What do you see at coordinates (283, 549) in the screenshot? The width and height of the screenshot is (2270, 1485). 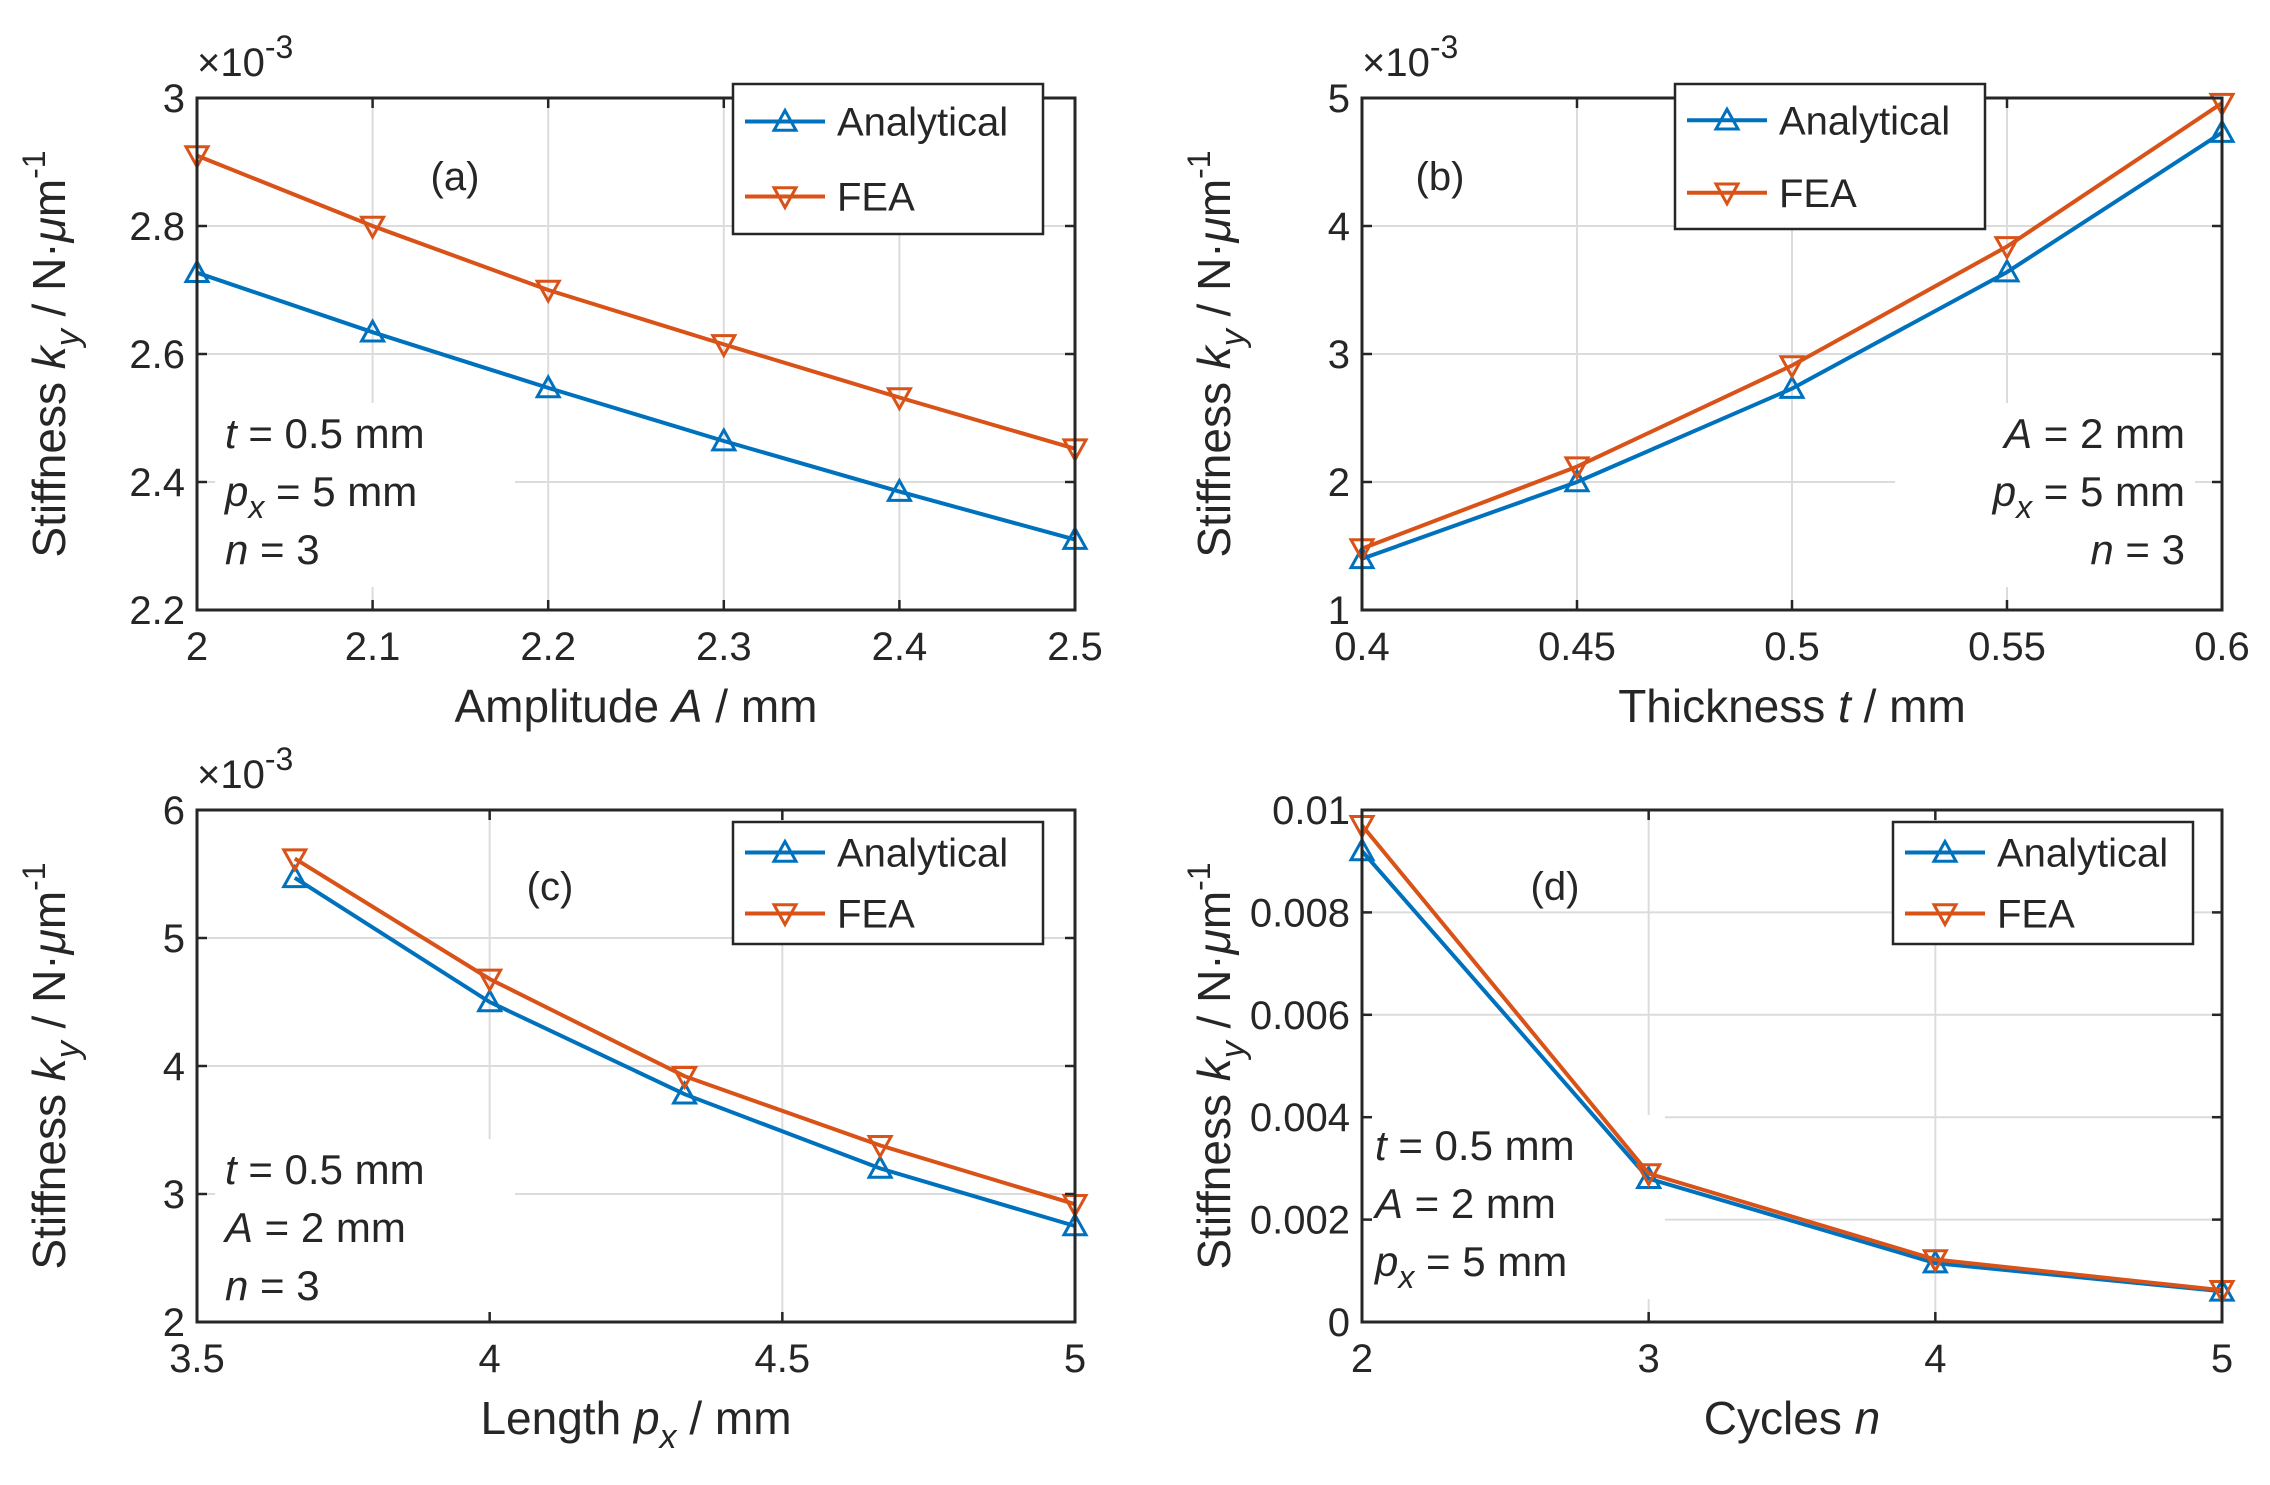 I see `annotation-value: = 3` at bounding box center [283, 549].